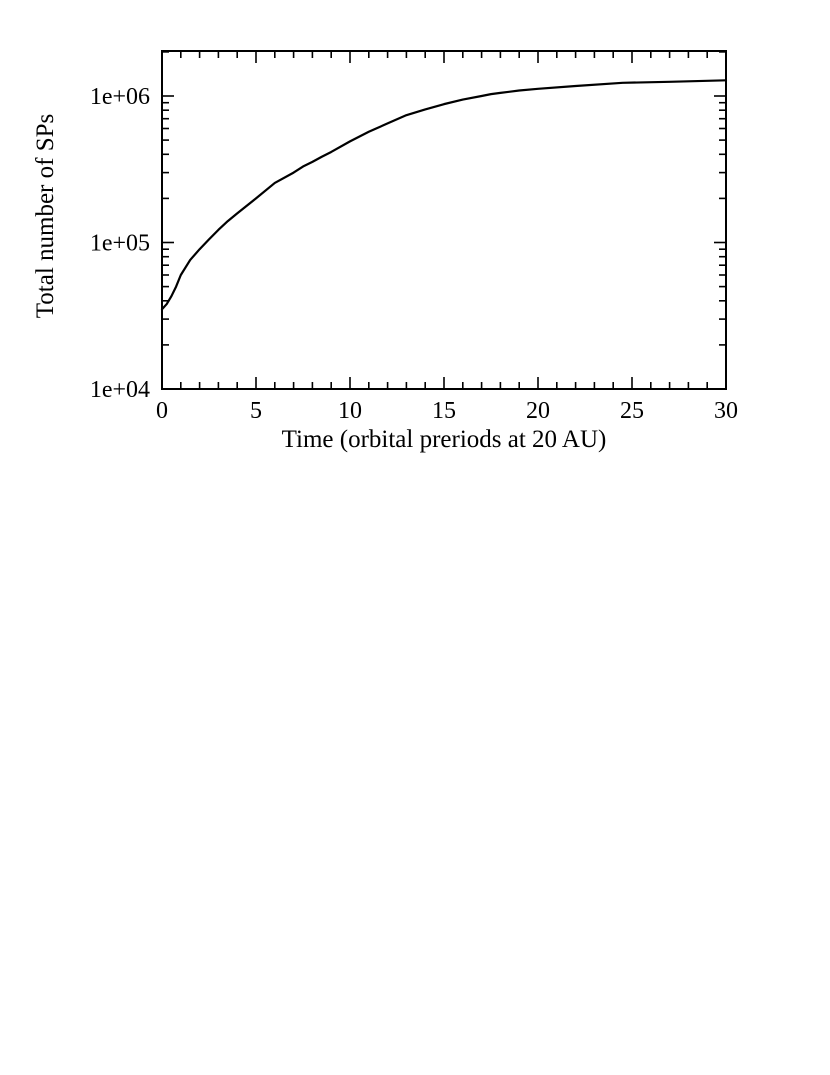 The image size is (830, 1075). Describe the element at coordinates (632, 411) in the screenshot. I see `x-tick-label: 25` at that location.